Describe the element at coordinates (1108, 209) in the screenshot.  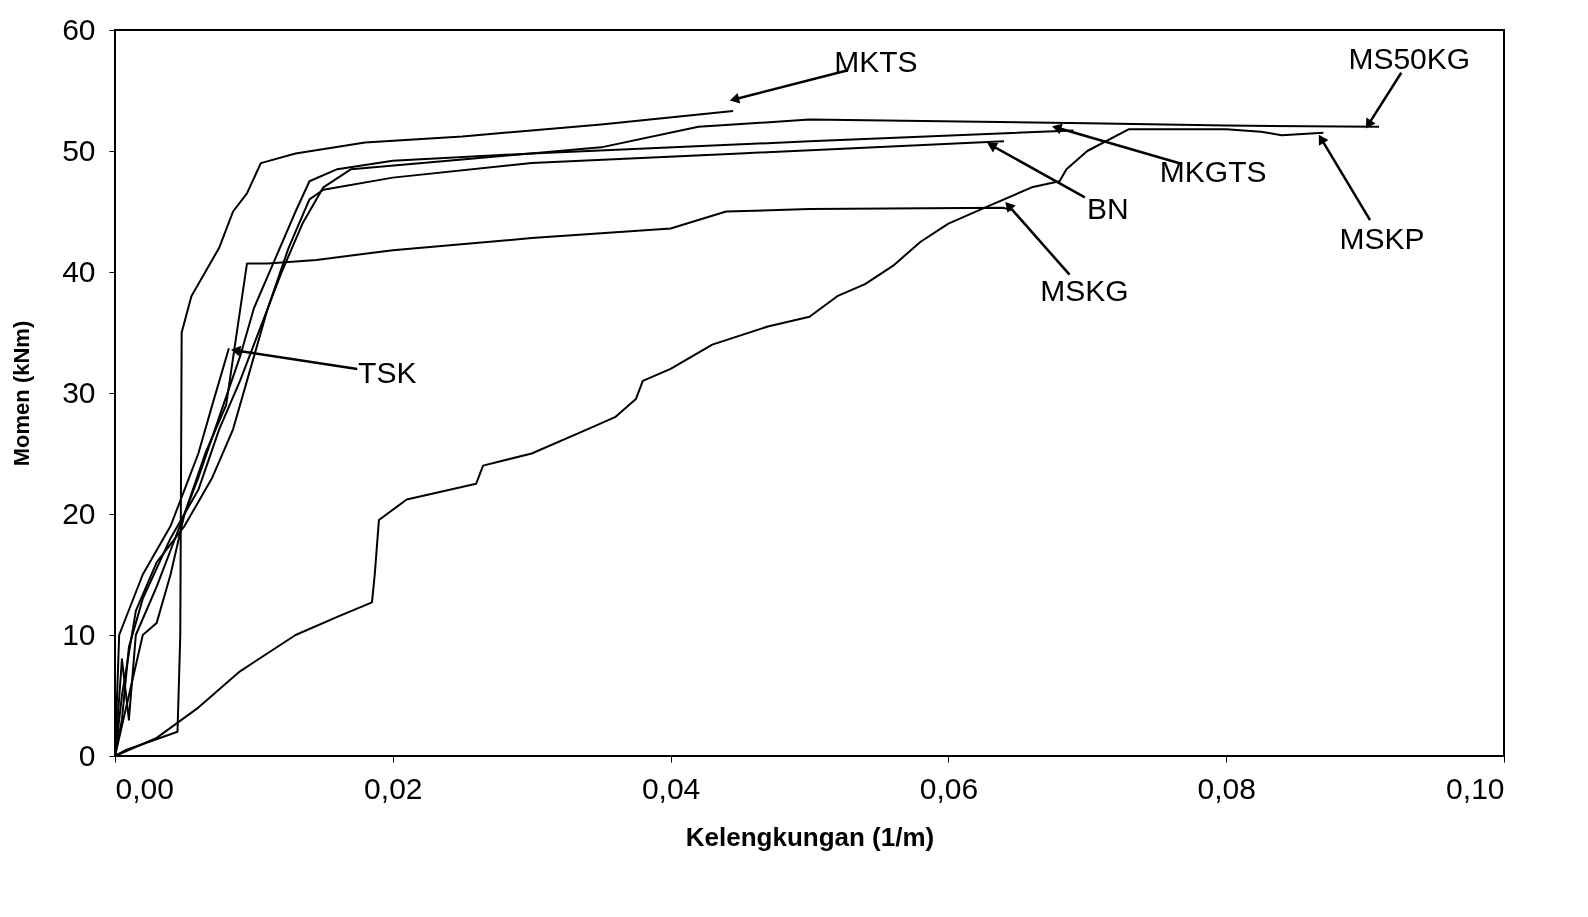
I see `annotation: BN` at that location.